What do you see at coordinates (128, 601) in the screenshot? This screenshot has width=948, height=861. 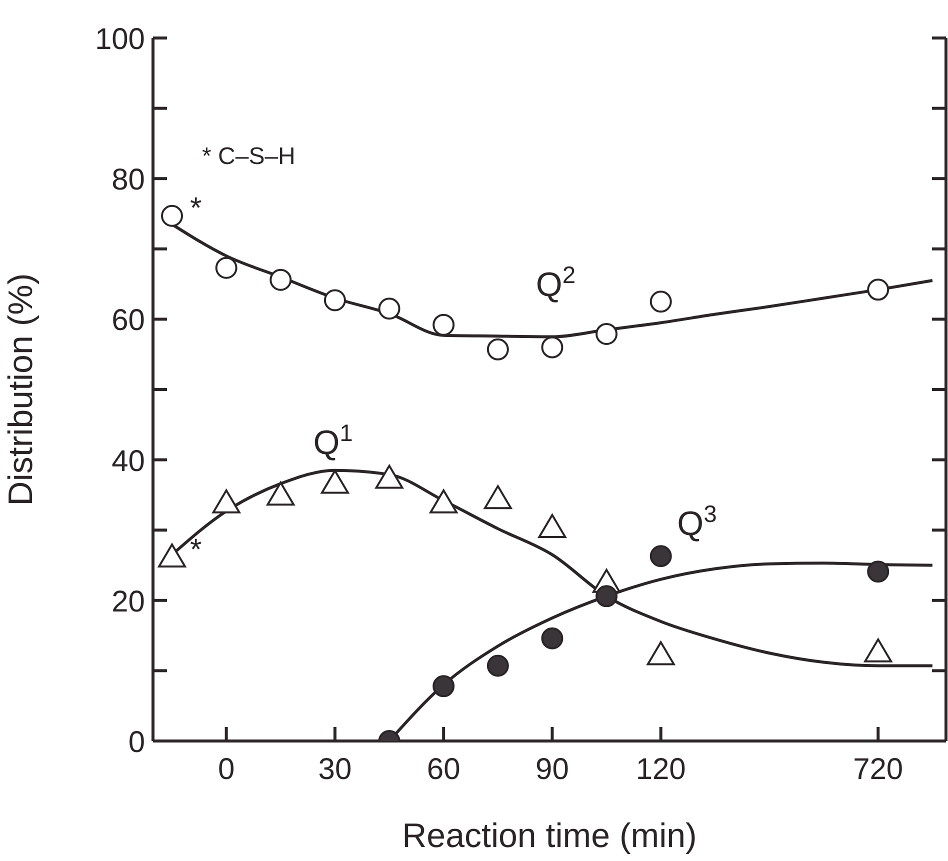 I see `y-tick-label: 20` at bounding box center [128, 601].